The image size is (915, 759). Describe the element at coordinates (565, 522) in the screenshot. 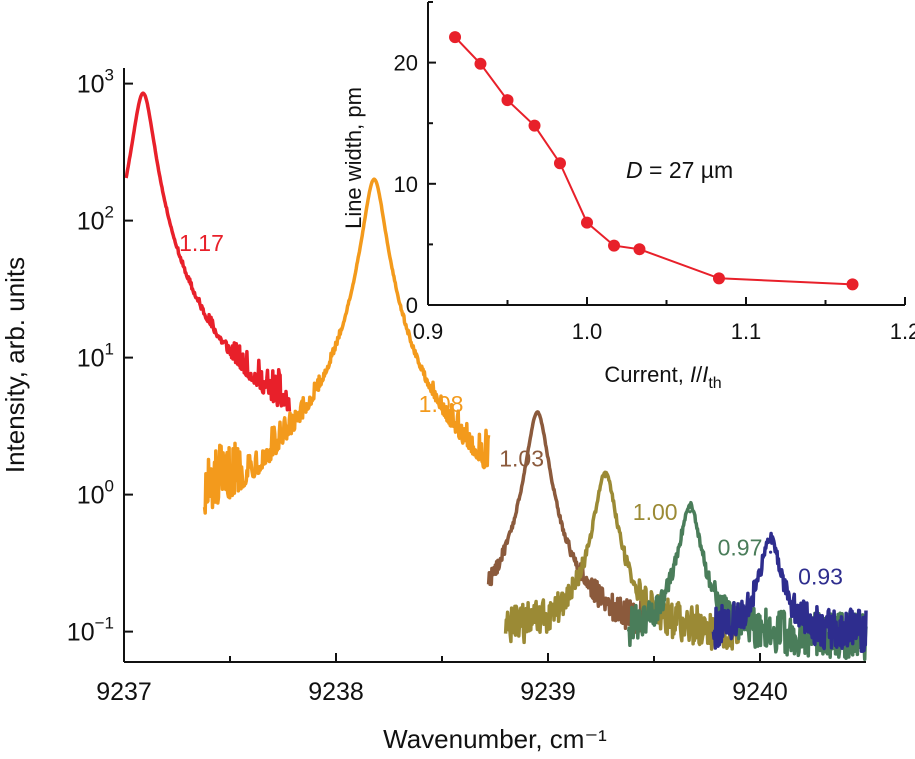

I see `spectrum-curve-1.03` at that location.